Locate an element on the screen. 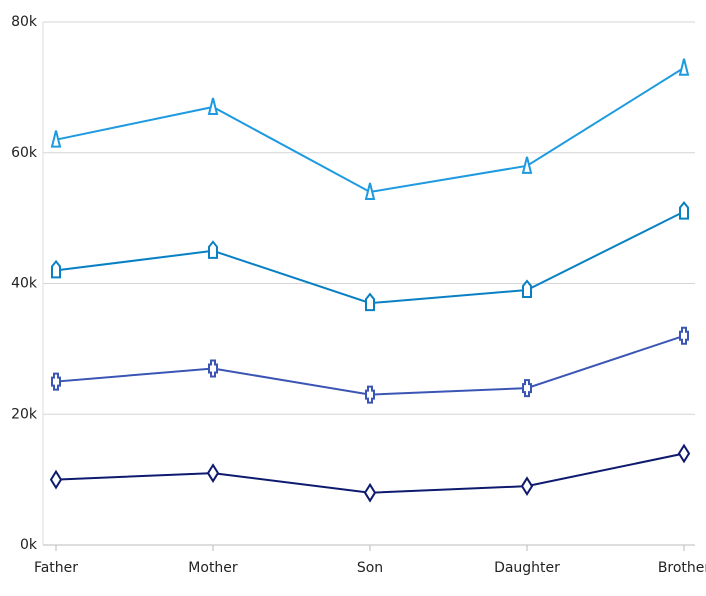 The width and height of the screenshot is (706, 596). x-tick-label: Father is located at coordinates (56, 568).